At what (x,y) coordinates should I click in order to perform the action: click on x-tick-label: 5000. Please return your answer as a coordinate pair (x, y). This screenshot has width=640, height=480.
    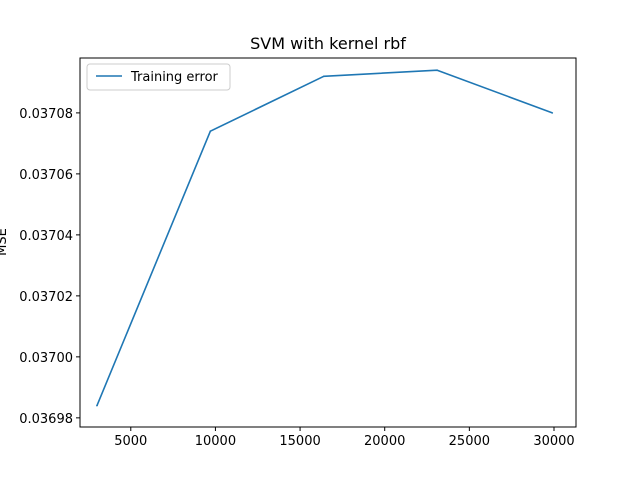
    Looking at the image, I should click on (130, 441).